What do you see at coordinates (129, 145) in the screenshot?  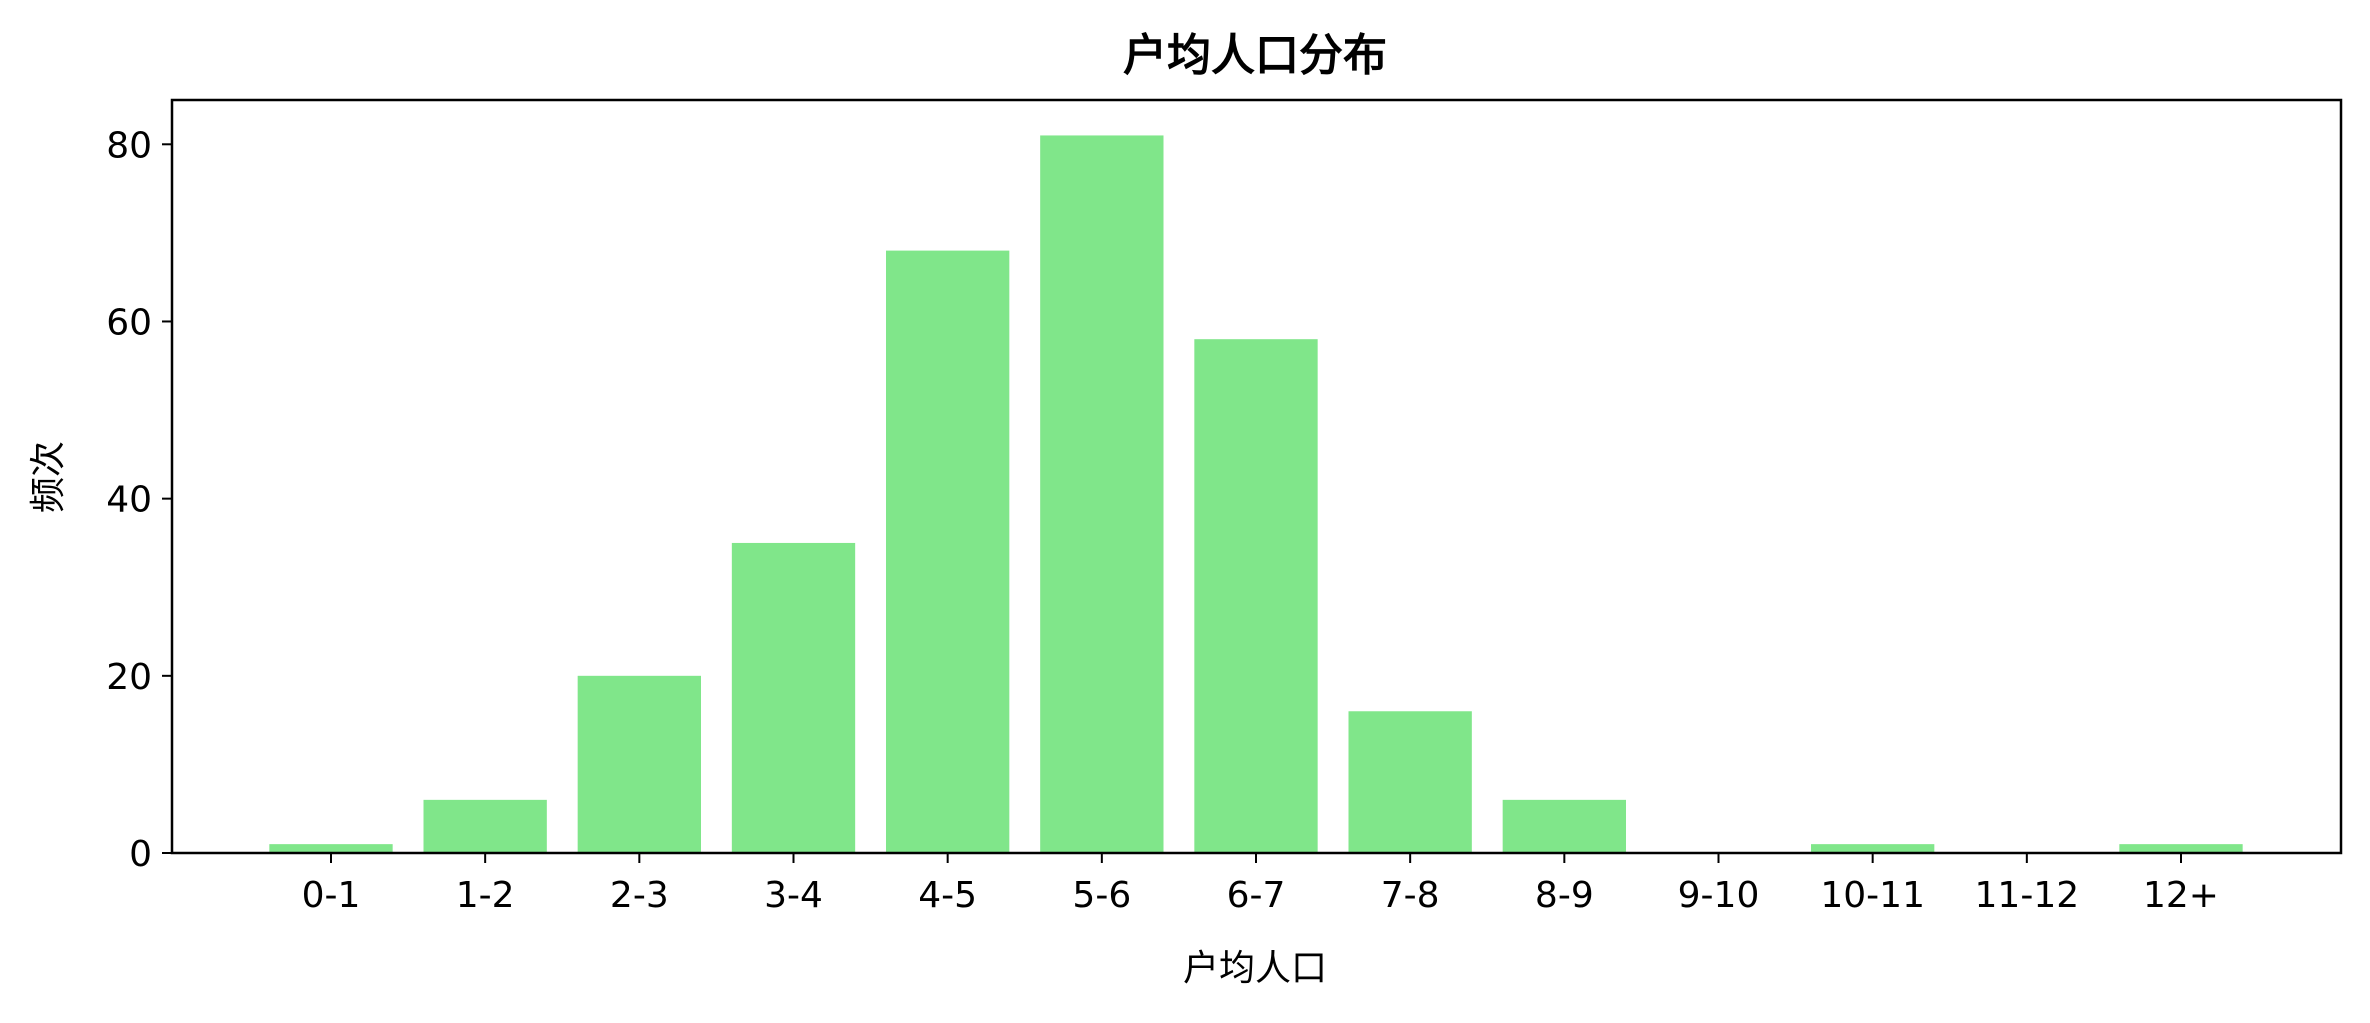 I see `y-tick-label: 80` at bounding box center [129, 145].